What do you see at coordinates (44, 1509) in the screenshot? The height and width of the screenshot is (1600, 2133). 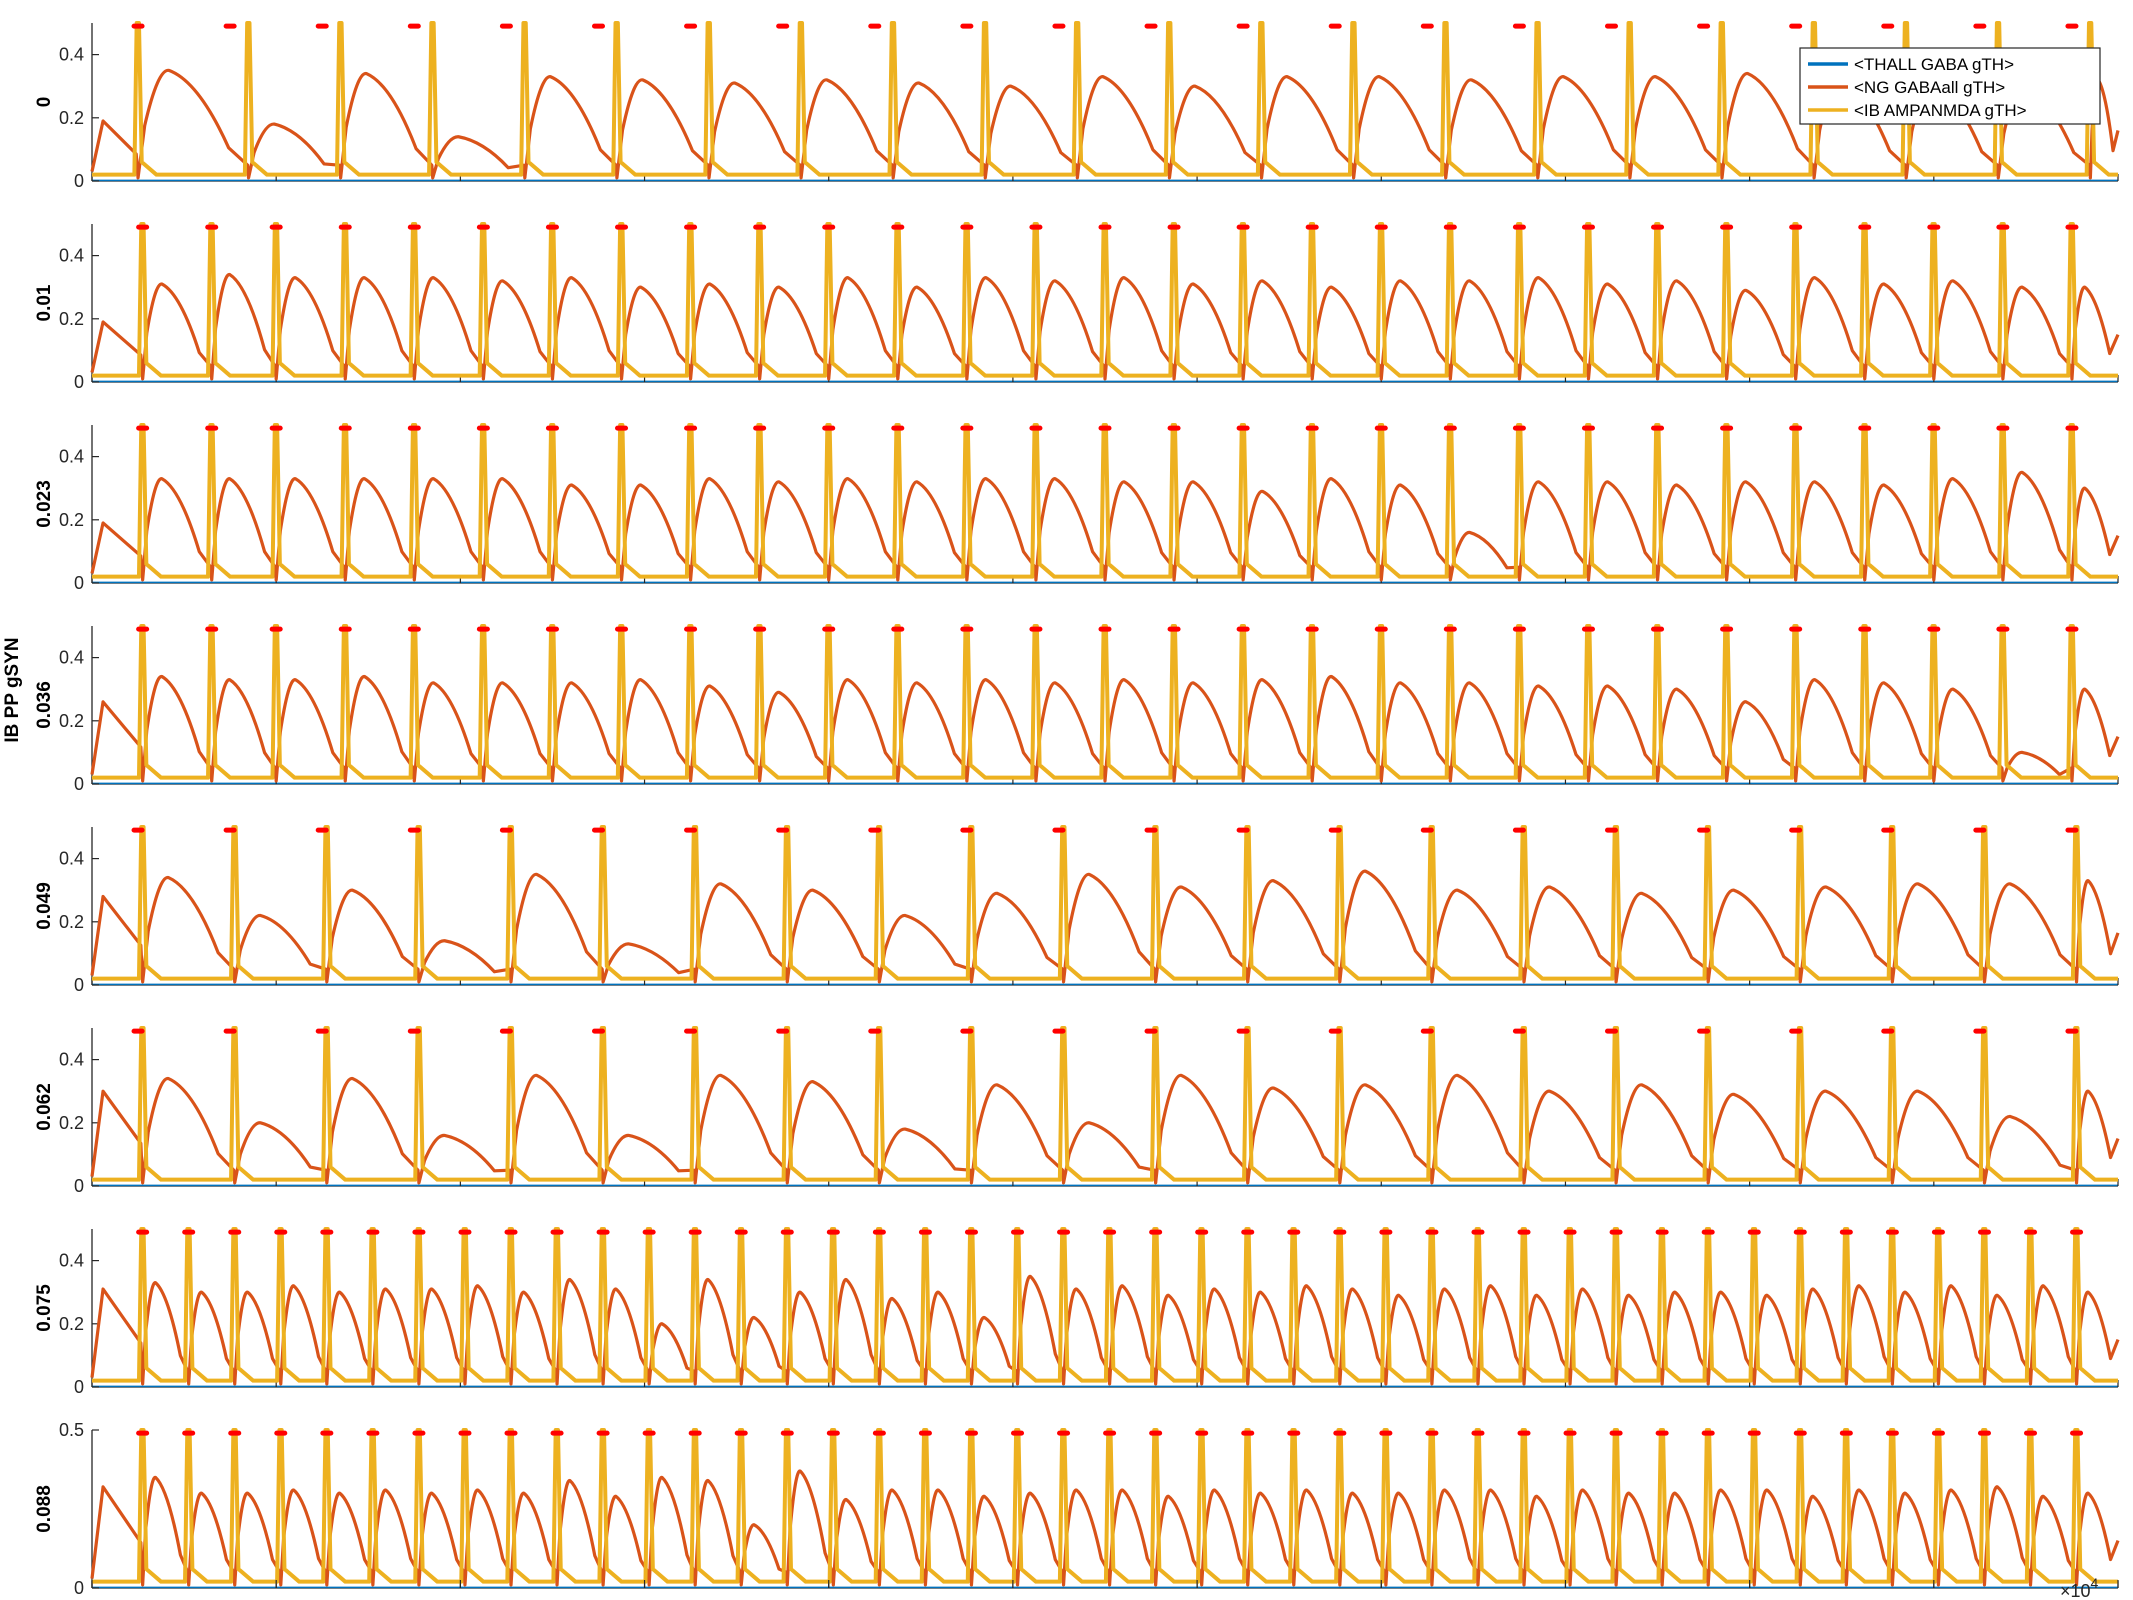 I see `row-label: 0.088` at bounding box center [44, 1509].